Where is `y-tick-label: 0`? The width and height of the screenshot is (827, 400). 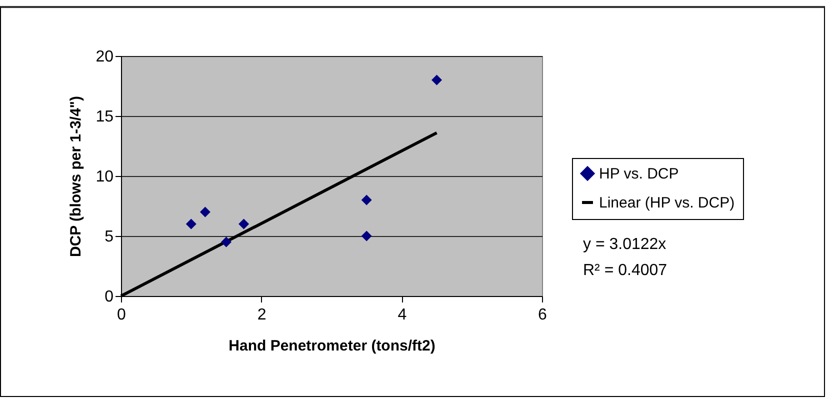
y-tick-label: 0 is located at coordinates (109, 297).